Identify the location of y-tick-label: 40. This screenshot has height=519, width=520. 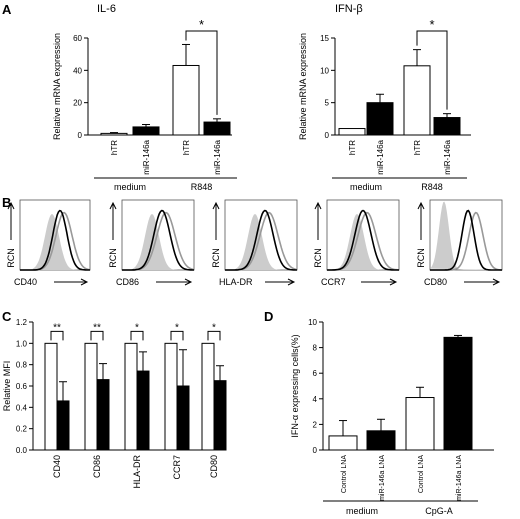
(77, 70).